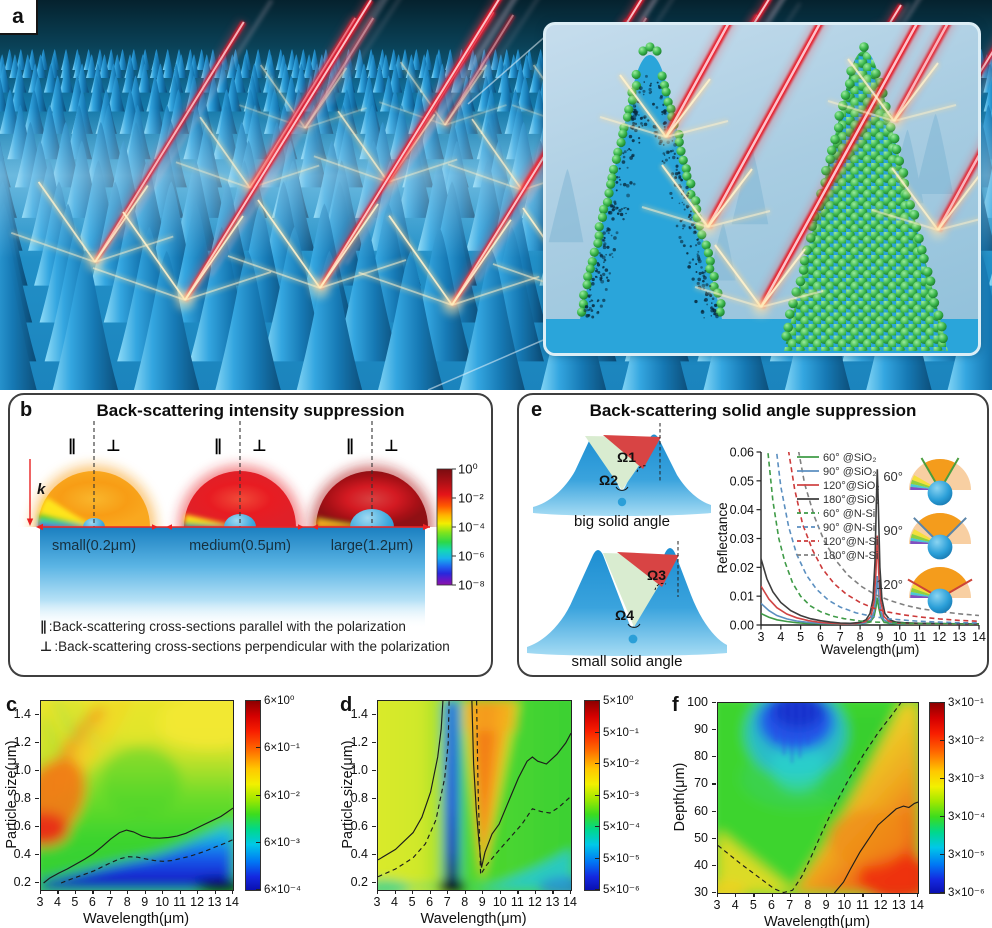  What do you see at coordinates (849, 472) in the screenshot?
I see `legend-entry-label: 90° @SiO₂` at bounding box center [849, 472].